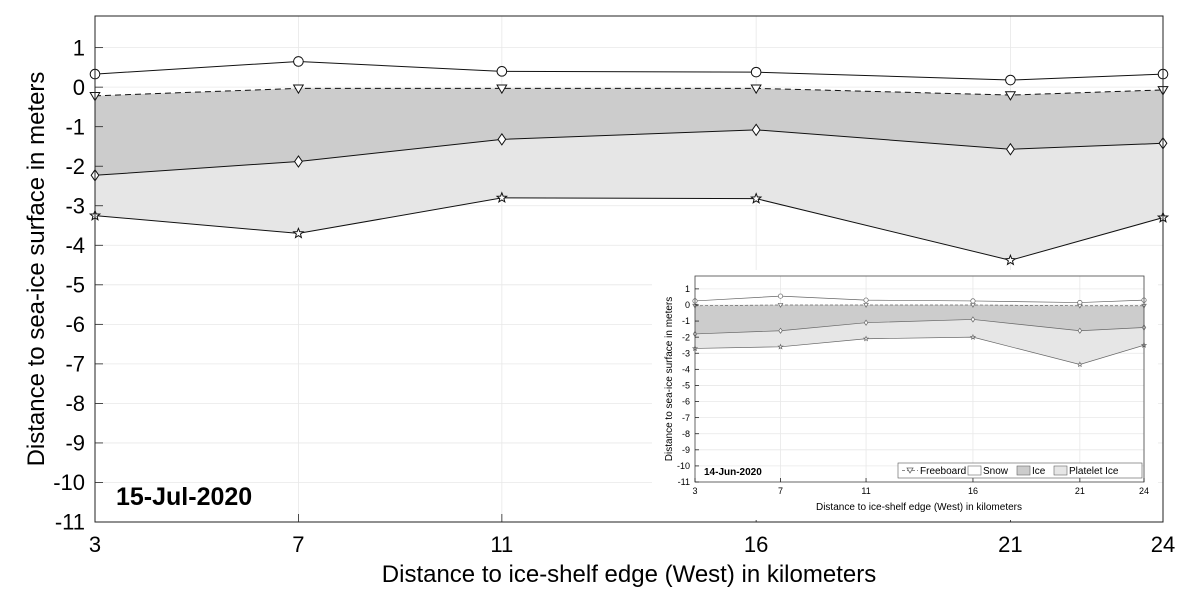 This screenshot has height=600, width=1200. I want to click on inset-ytick-label: -1, so click(686, 321).